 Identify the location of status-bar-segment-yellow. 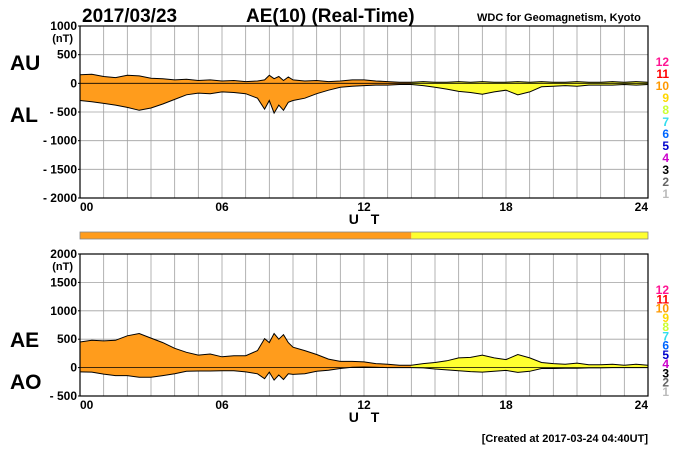
(529, 235).